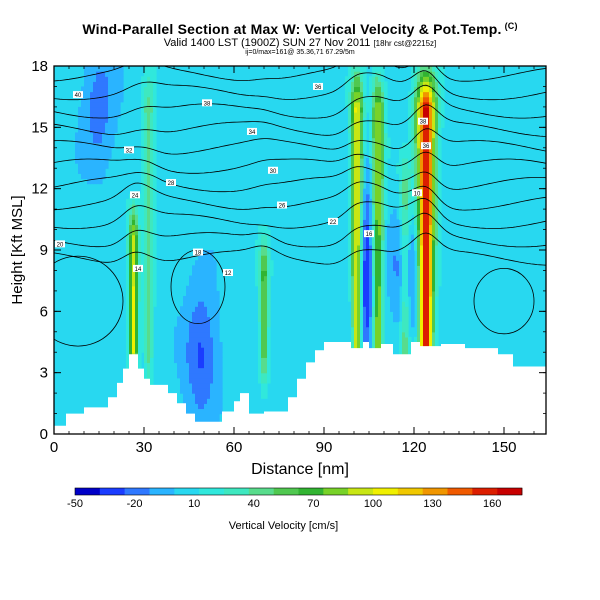  Describe the element at coordinates (510, 491) in the screenshot. I see `colorbar-swatch` at that location.